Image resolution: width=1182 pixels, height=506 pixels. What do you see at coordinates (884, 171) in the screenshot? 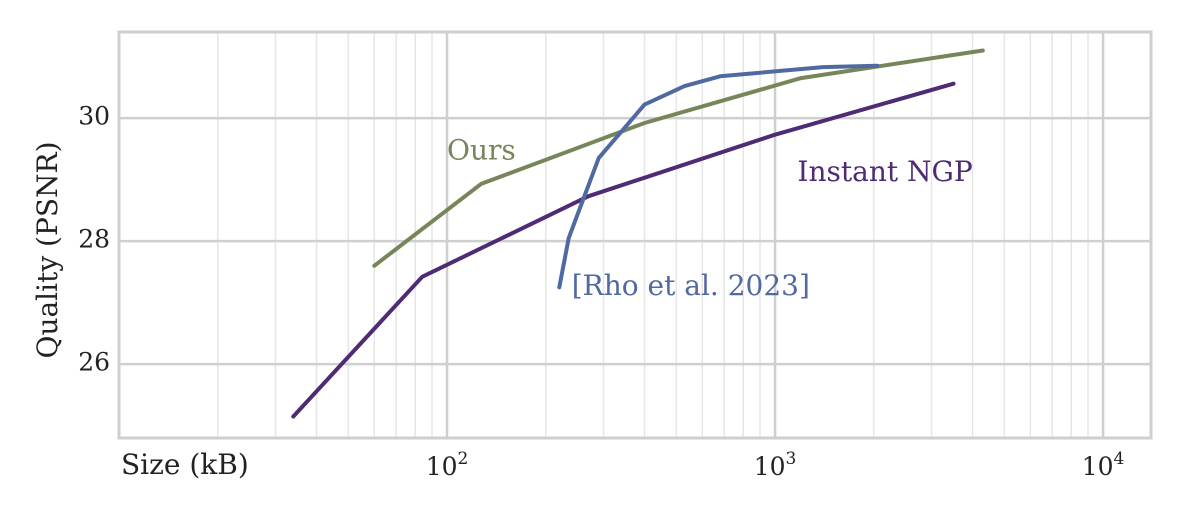
I see `series-label-instant-ngp: Instant NGP` at bounding box center [884, 171].